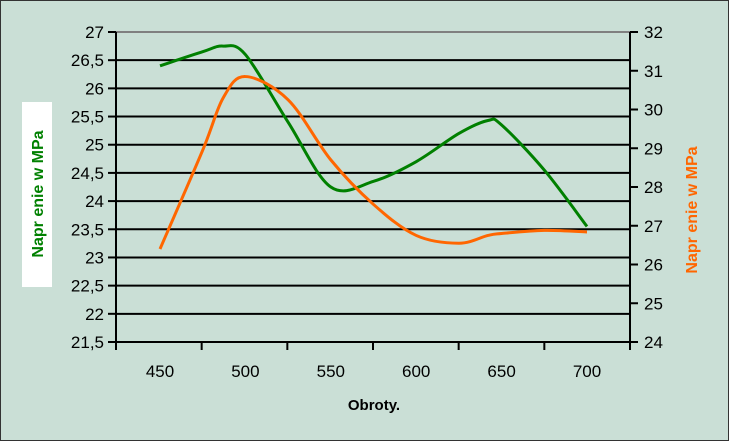 The height and width of the screenshot is (441, 729). What do you see at coordinates (653, 226) in the screenshot?
I see `right-tick-label: 27` at bounding box center [653, 226].